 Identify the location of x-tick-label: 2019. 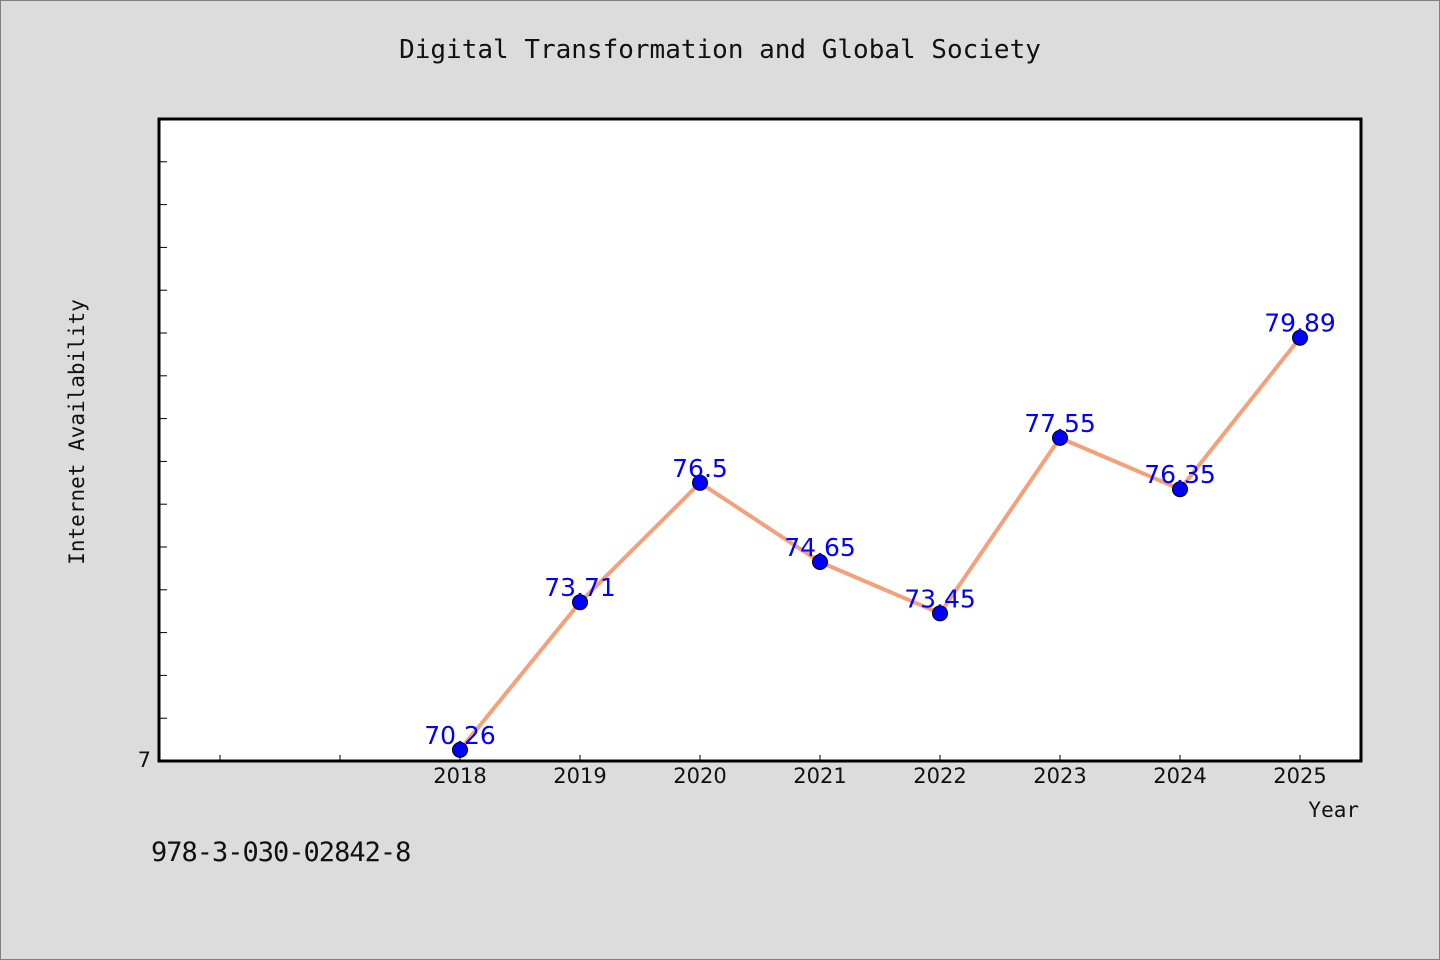
(579, 776).